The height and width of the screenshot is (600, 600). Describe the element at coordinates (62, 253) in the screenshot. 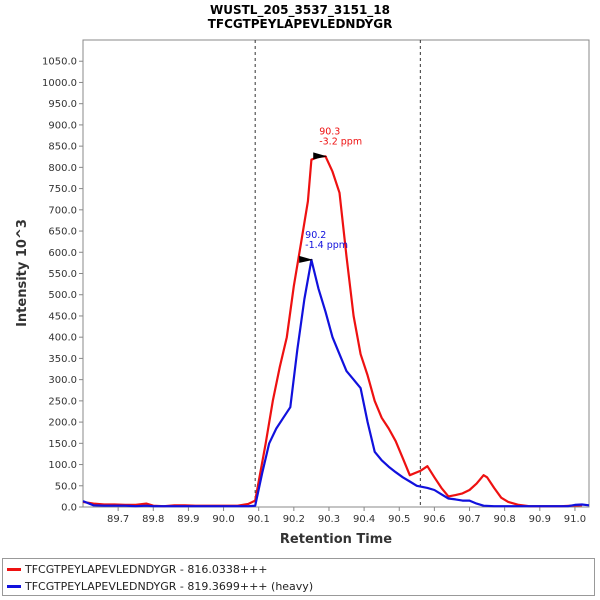

I see `y-tick-label: 600.0` at that location.